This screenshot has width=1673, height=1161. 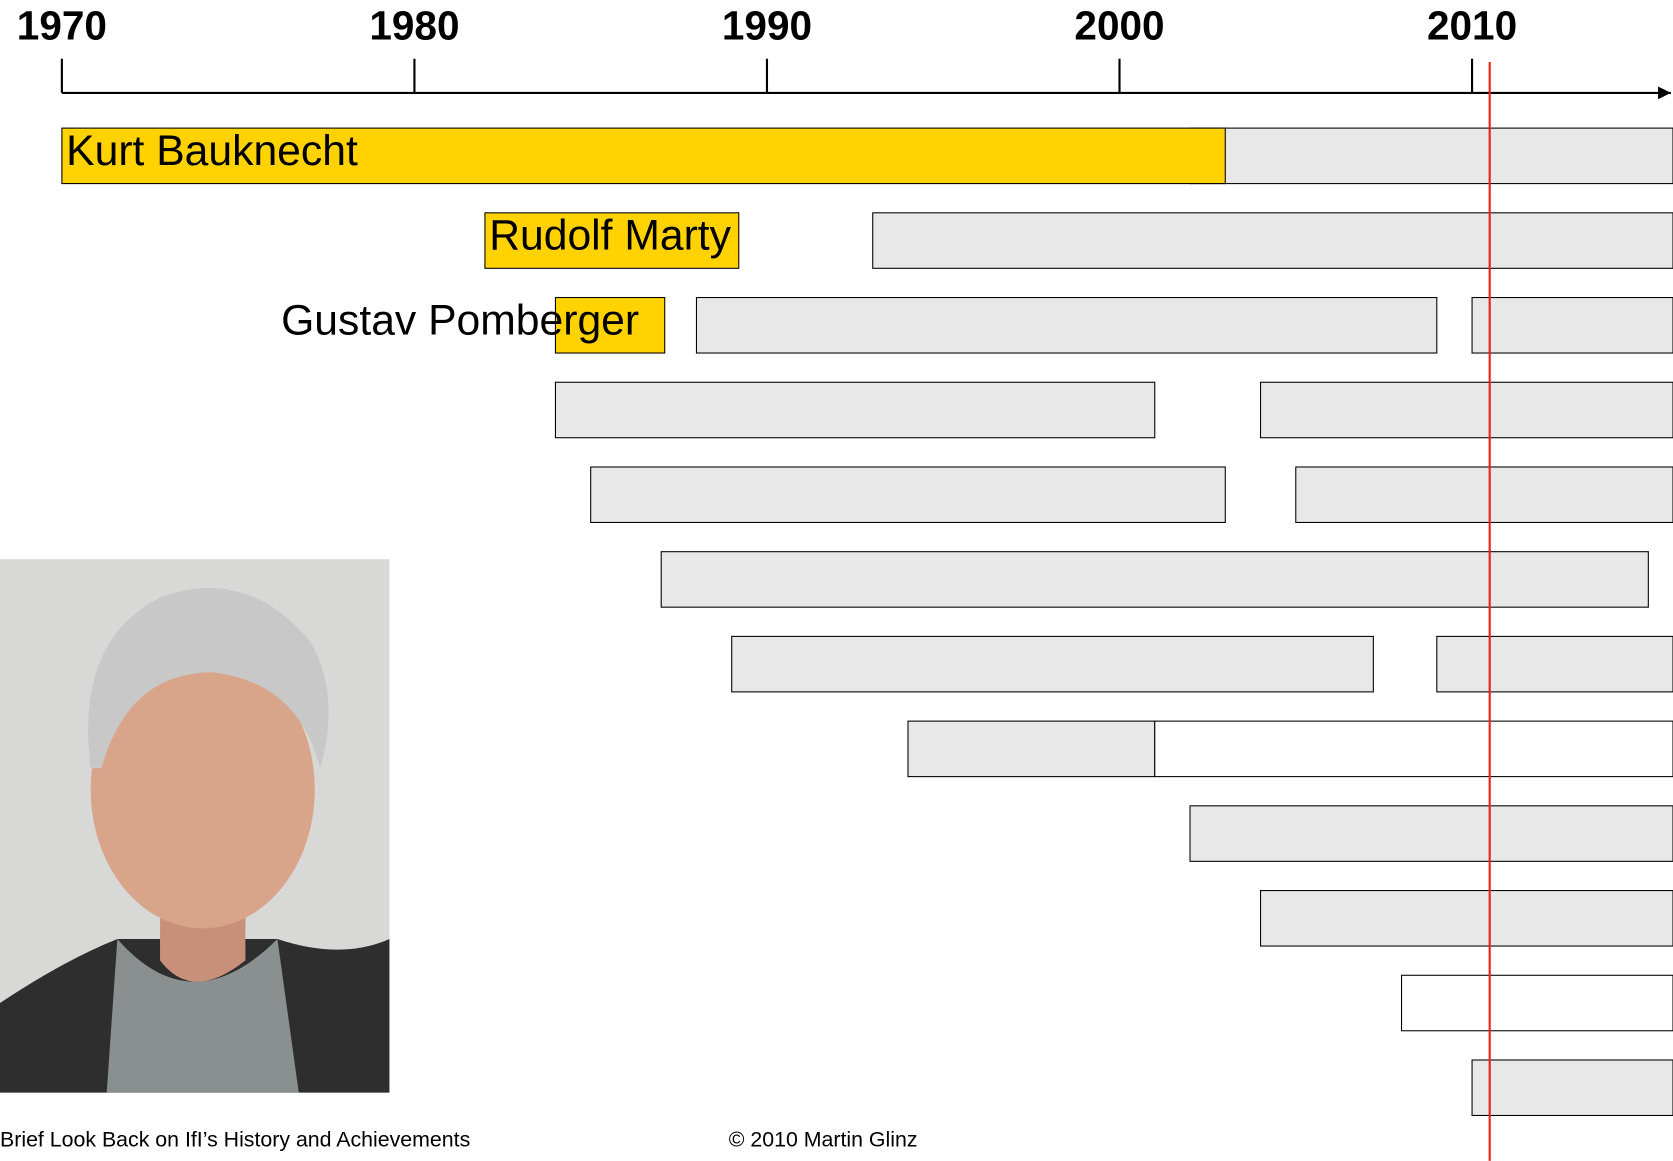 What do you see at coordinates (212, 151) in the screenshot?
I see `person-name: Kurt Bauknecht` at bounding box center [212, 151].